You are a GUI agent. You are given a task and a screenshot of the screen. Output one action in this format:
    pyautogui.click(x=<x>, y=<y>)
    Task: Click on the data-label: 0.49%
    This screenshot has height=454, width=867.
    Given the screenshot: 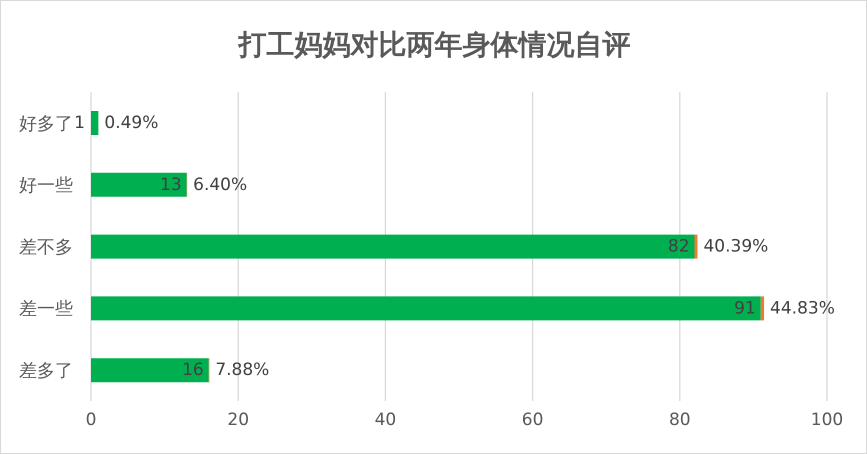 What is the action you would take?
    pyautogui.click(x=131, y=123)
    